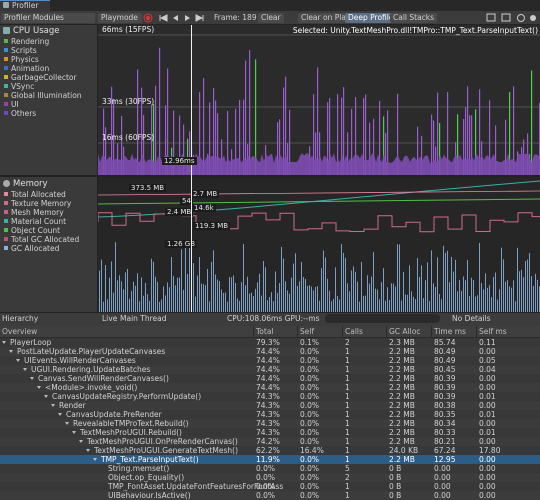 Image resolution: width=540 pixels, height=500 pixels. Describe the element at coordinates (506, 17) in the screenshot. I see `save-icon` at that location.